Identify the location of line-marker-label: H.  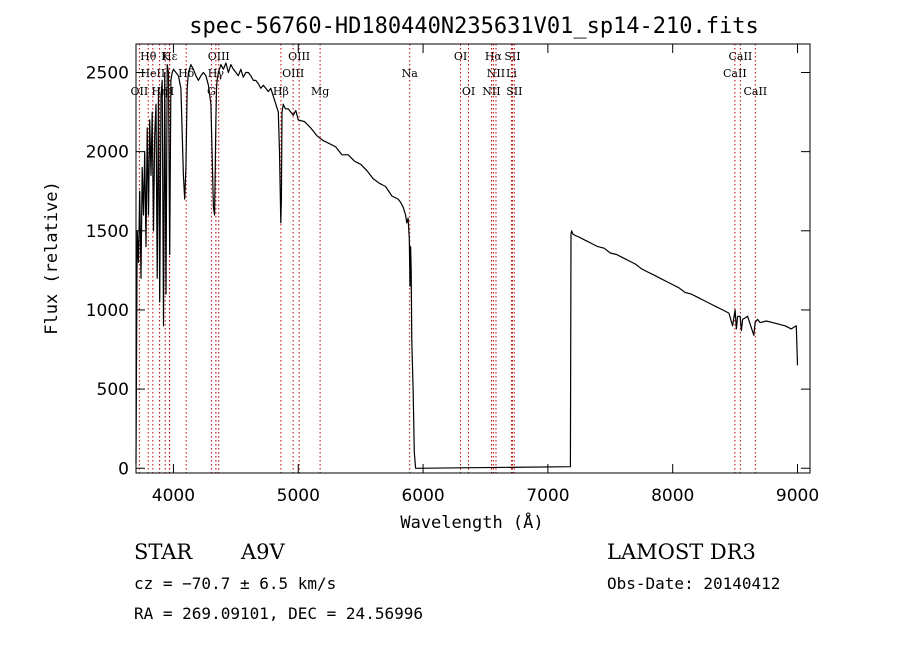
(170, 91).